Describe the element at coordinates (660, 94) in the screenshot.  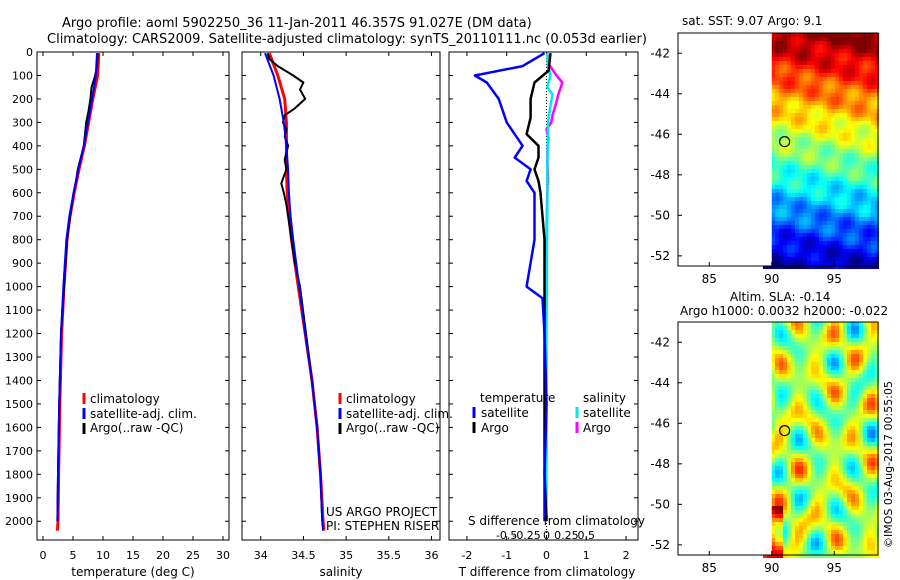
I see `y-tick-label: -44` at that location.